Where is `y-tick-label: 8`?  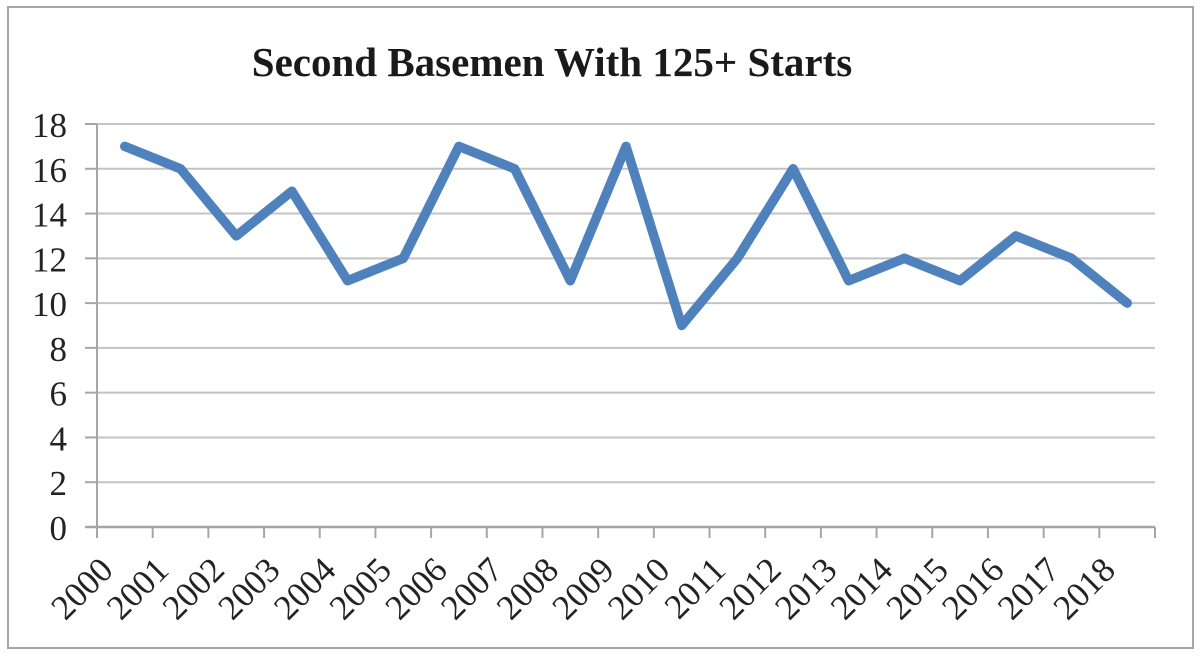 y-tick-label: 8 is located at coordinates (59, 349).